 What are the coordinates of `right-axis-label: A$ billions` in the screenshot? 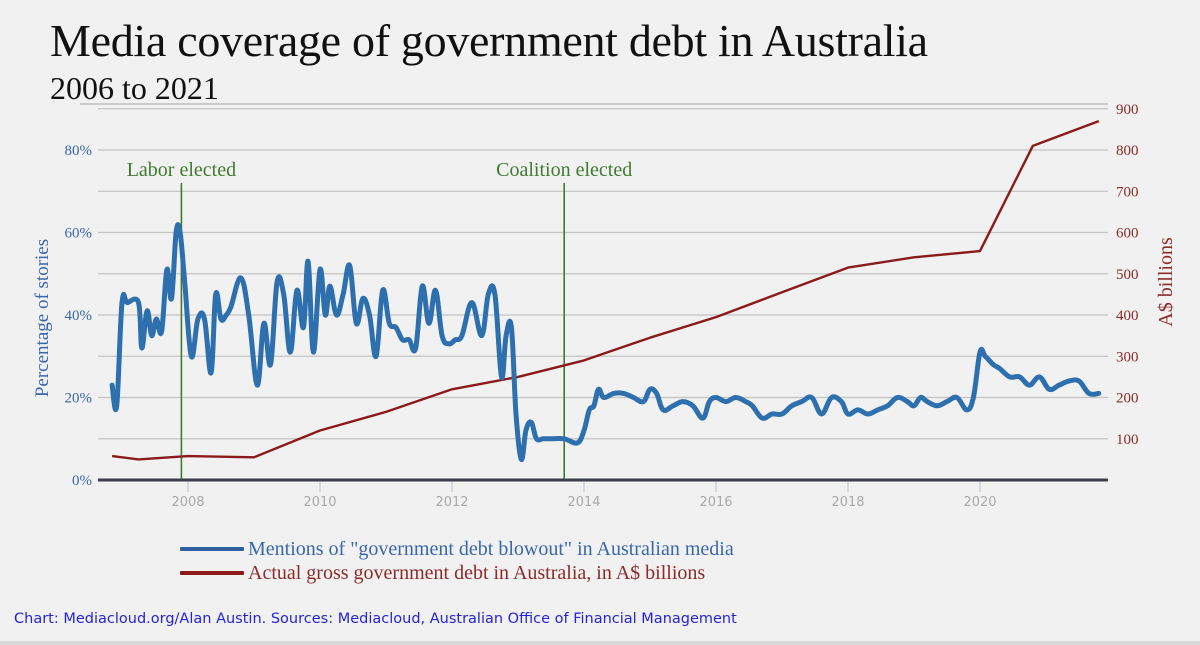 It's located at (1166, 282).